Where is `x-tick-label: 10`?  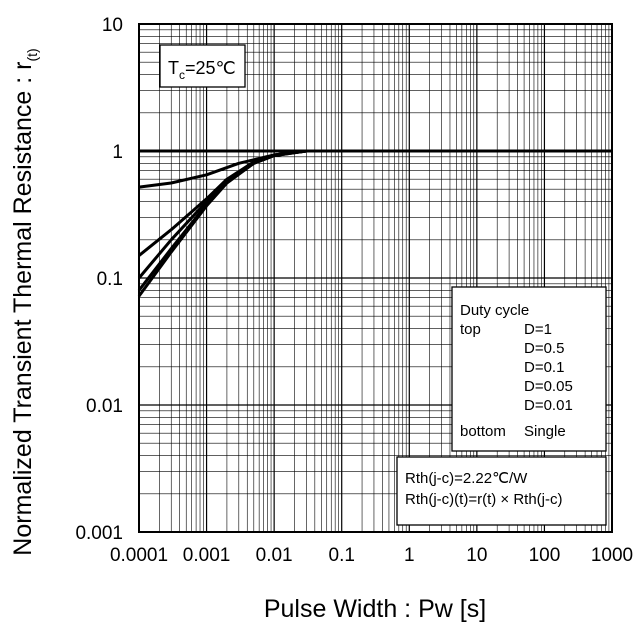
x-tick-label: 10 is located at coordinates (476, 555).